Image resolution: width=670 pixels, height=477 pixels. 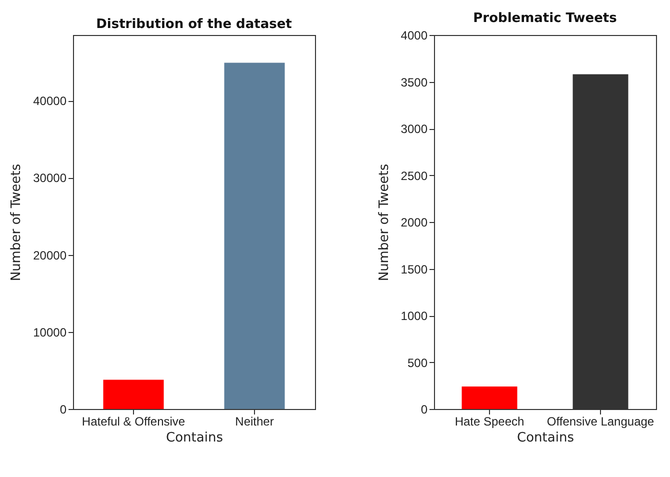 What do you see at coordinates (545, 18) in the screenshot?
I see `chart-title: Problematic Tweets` at bounding box center [545, 18].